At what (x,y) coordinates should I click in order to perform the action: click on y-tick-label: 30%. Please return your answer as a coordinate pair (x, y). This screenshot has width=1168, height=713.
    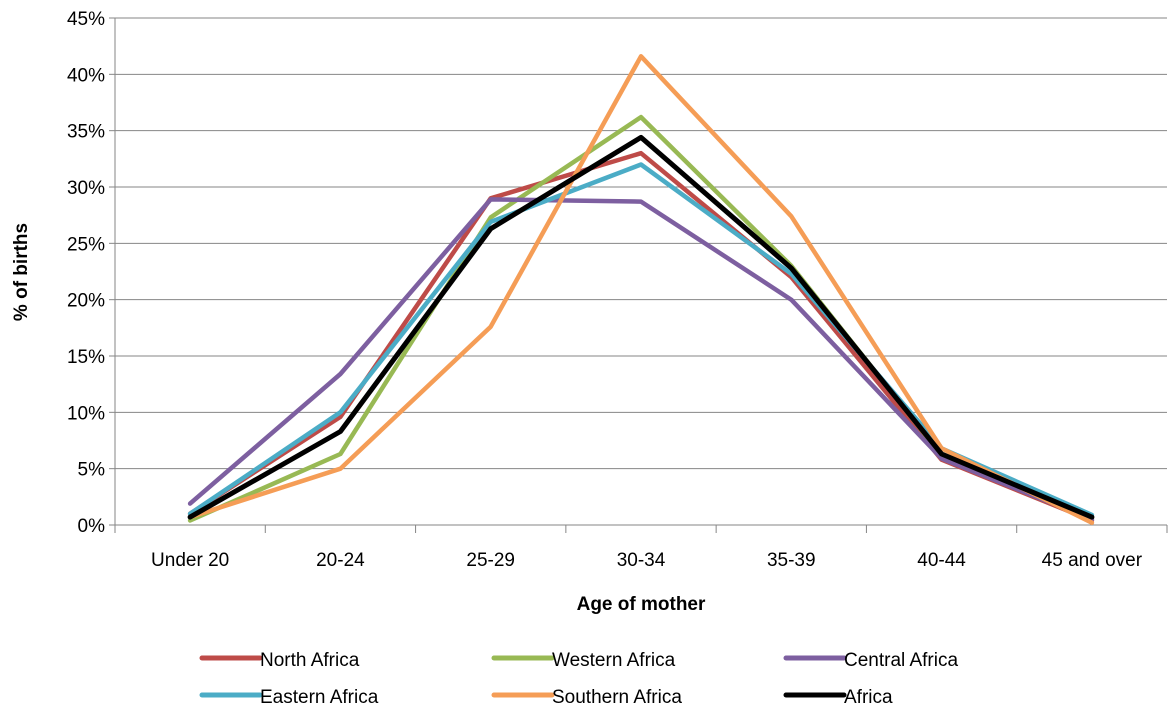
    Looking at the image, I should click on (86, 188).